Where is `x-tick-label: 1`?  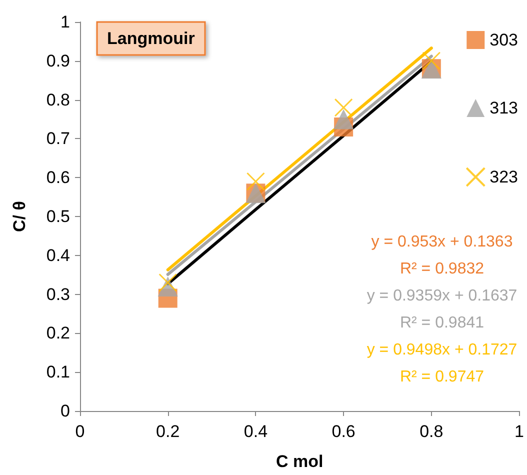
x-tick-label: 1 is located at coordinates (519, 431).